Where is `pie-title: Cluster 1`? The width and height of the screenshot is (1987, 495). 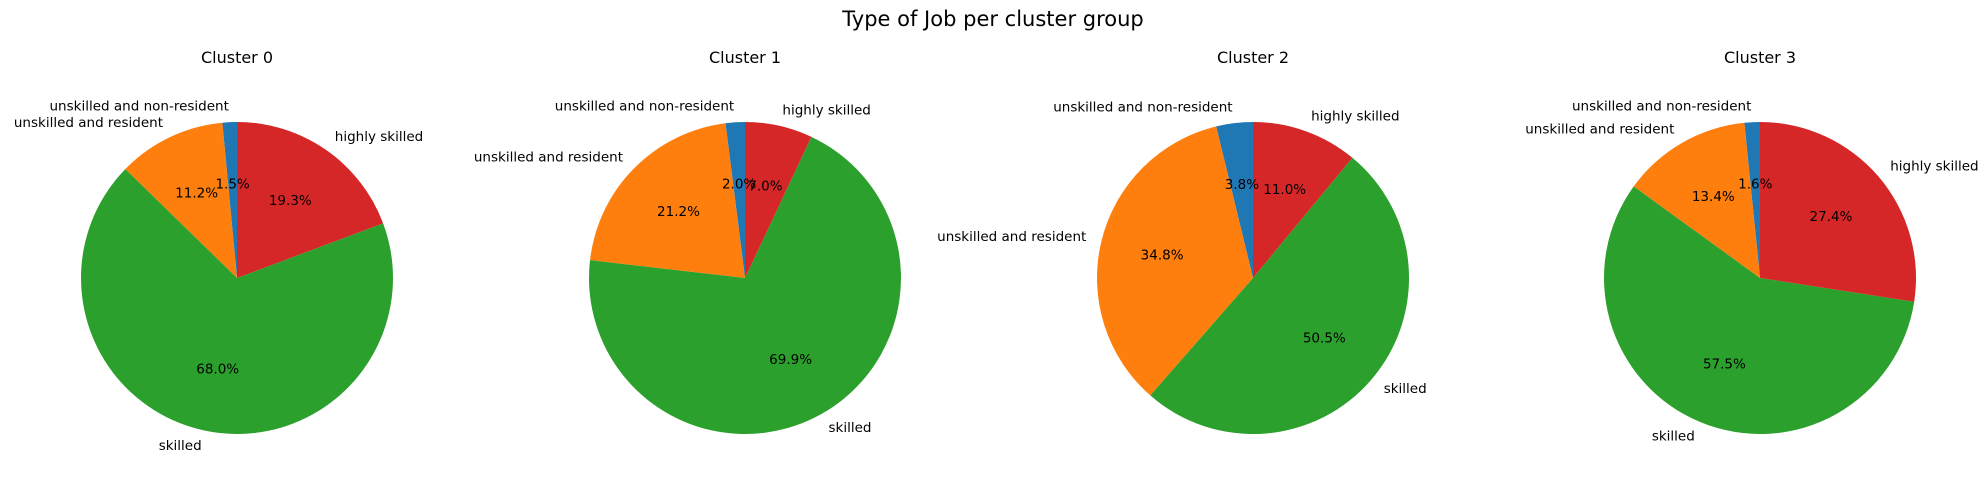
pie-title: Cluster 1 is located at coordinates (745, 57).